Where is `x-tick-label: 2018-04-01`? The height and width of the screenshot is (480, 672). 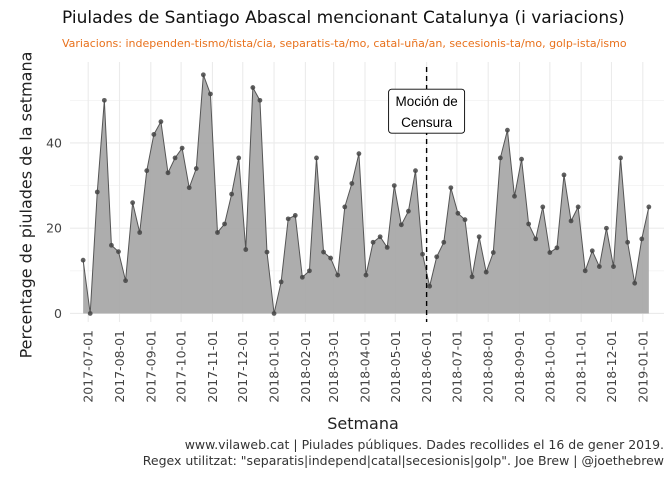 x-tick-label: 2018-04-01 is located at coordinates (364, 366).